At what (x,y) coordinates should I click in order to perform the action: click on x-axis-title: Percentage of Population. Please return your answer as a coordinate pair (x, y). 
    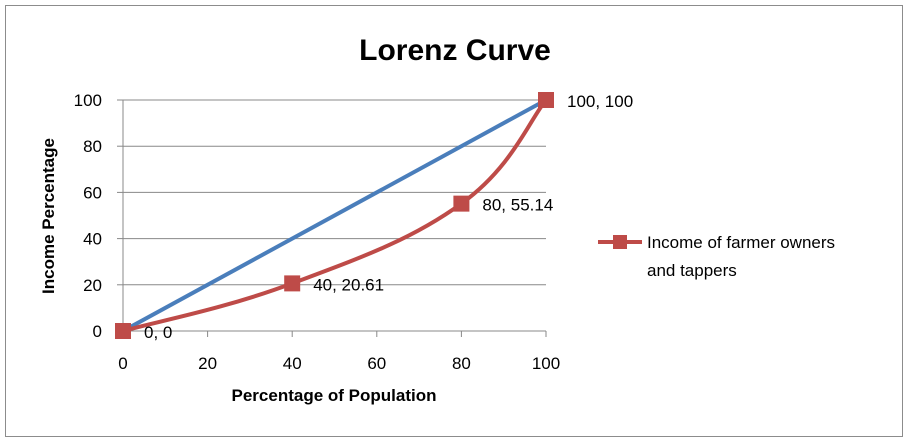
    Looking at the image, I should click on (334, 395).